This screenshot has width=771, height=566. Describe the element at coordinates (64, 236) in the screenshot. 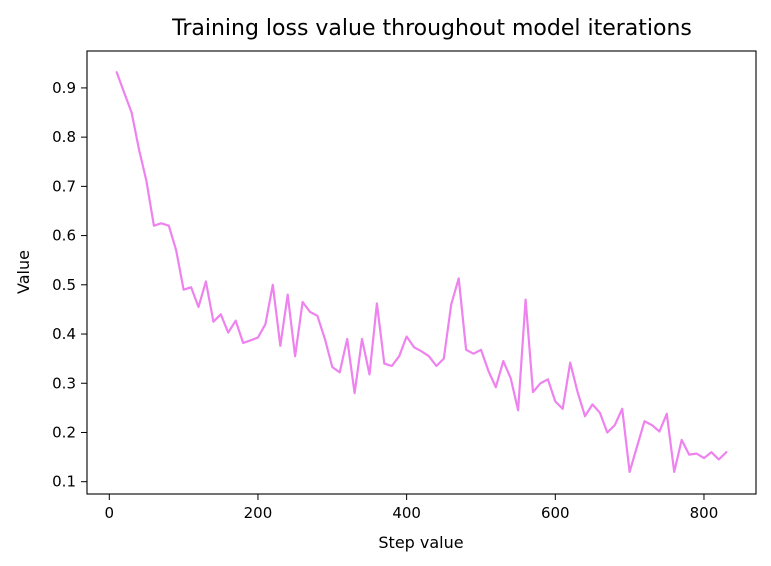

I see `y-tick-label: 0.6` at that location.